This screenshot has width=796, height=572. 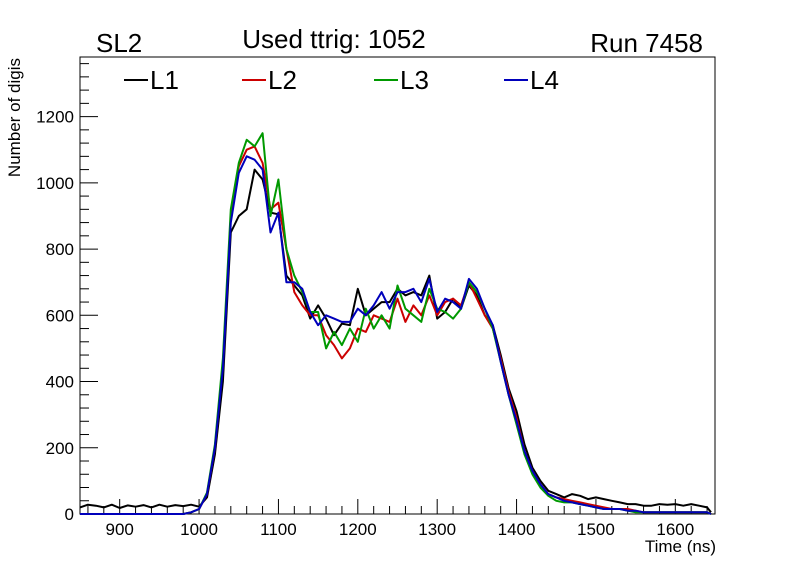 I want to click on header-left-label: SL2, so click(x=119, y=43).